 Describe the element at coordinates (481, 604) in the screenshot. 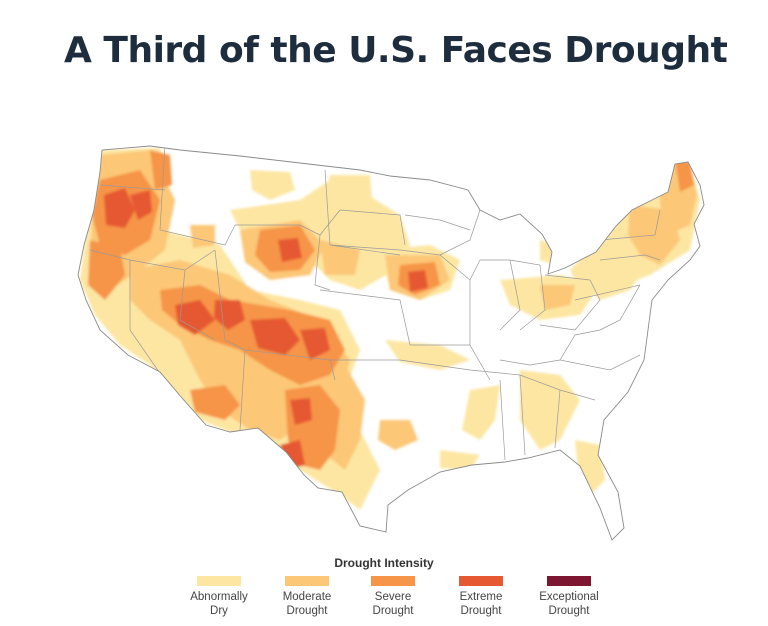

I see `legend-label-extreme-drought: Extreme Drought` at that location.